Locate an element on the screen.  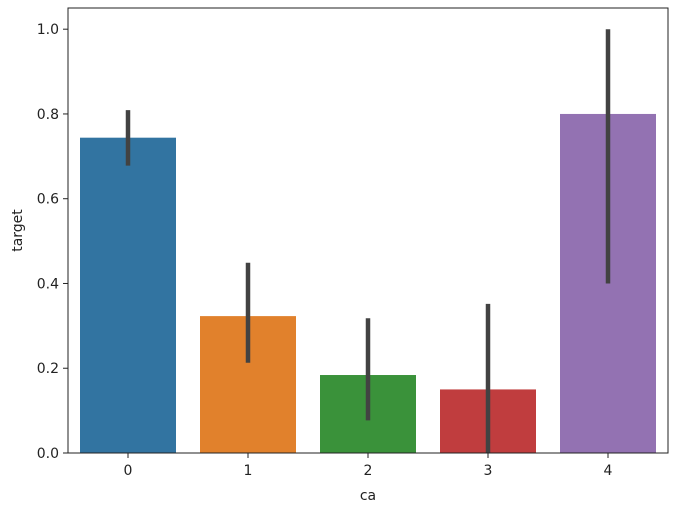
x-axis: 0 1 2 3 4 is located at coordinates (368, 466).